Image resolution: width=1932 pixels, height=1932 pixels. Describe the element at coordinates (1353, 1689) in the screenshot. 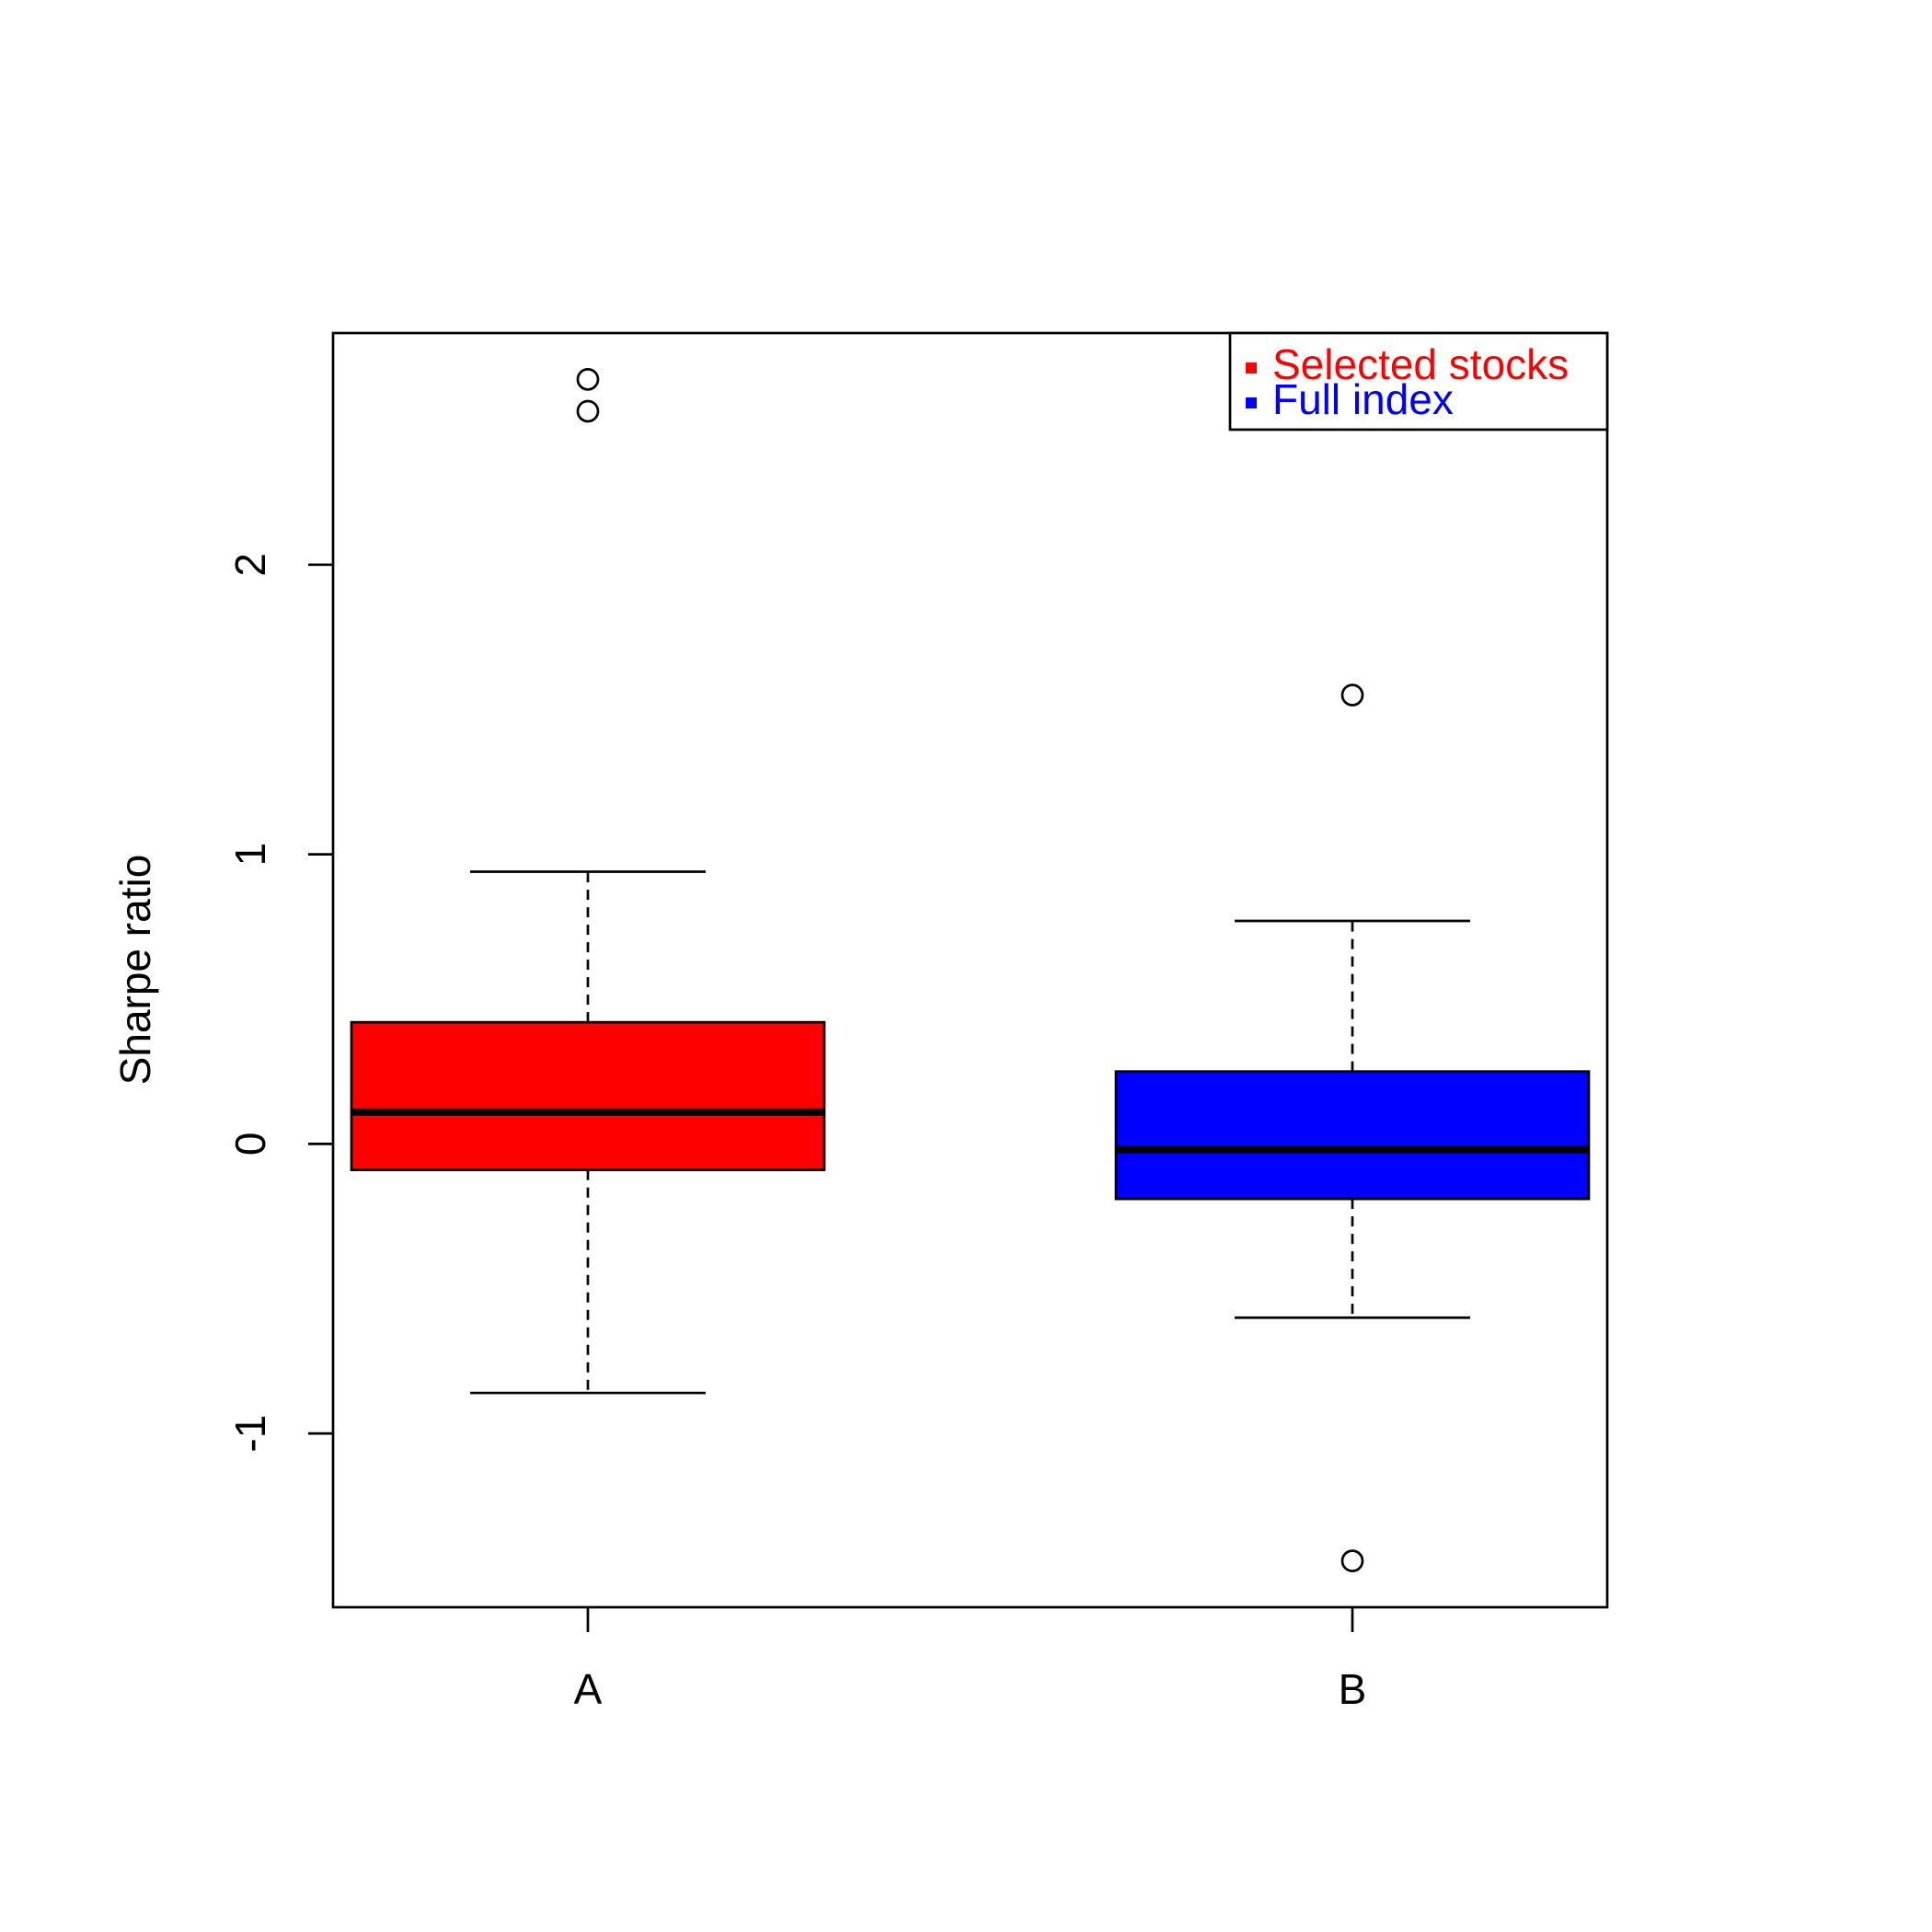

I see `x-tick-label: B` at that location.